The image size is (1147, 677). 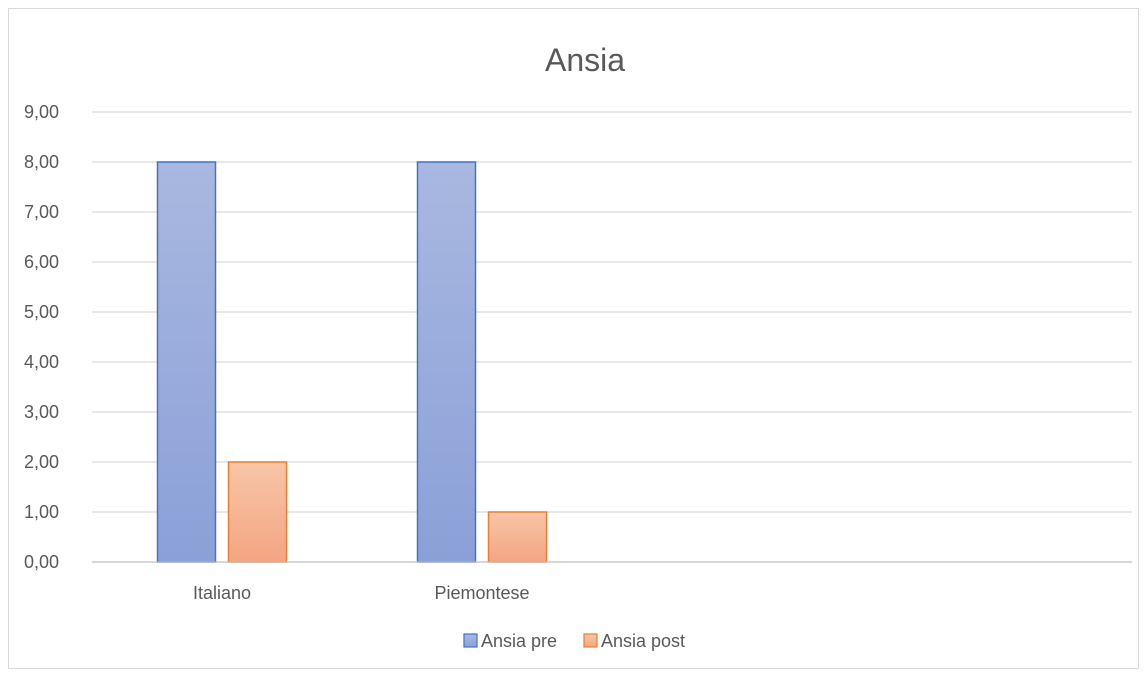 I want to click on y-tick-label: 0,00, so click(x=41, y=562).